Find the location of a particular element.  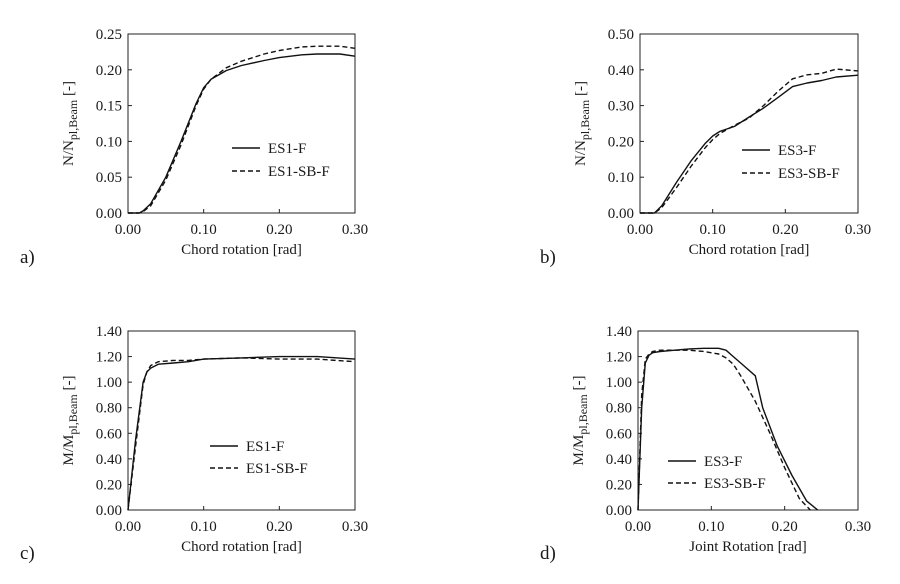

panel-label: c) is located at coordinates (27, 553).